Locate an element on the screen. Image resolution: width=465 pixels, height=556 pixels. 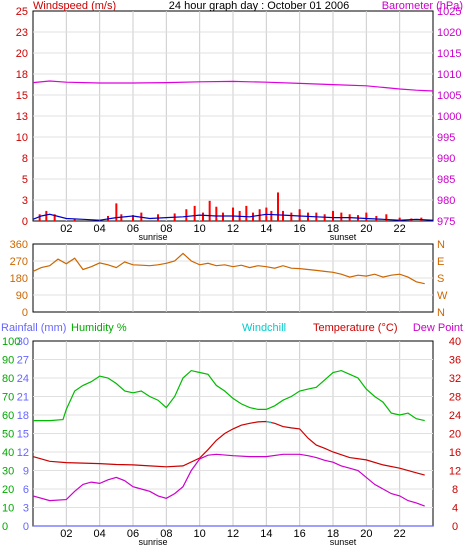
panel1-right-ticks: 975 980 985 990 995 1000 1005 1010 1015 1020 1025 is located at coordinates (449, 117).